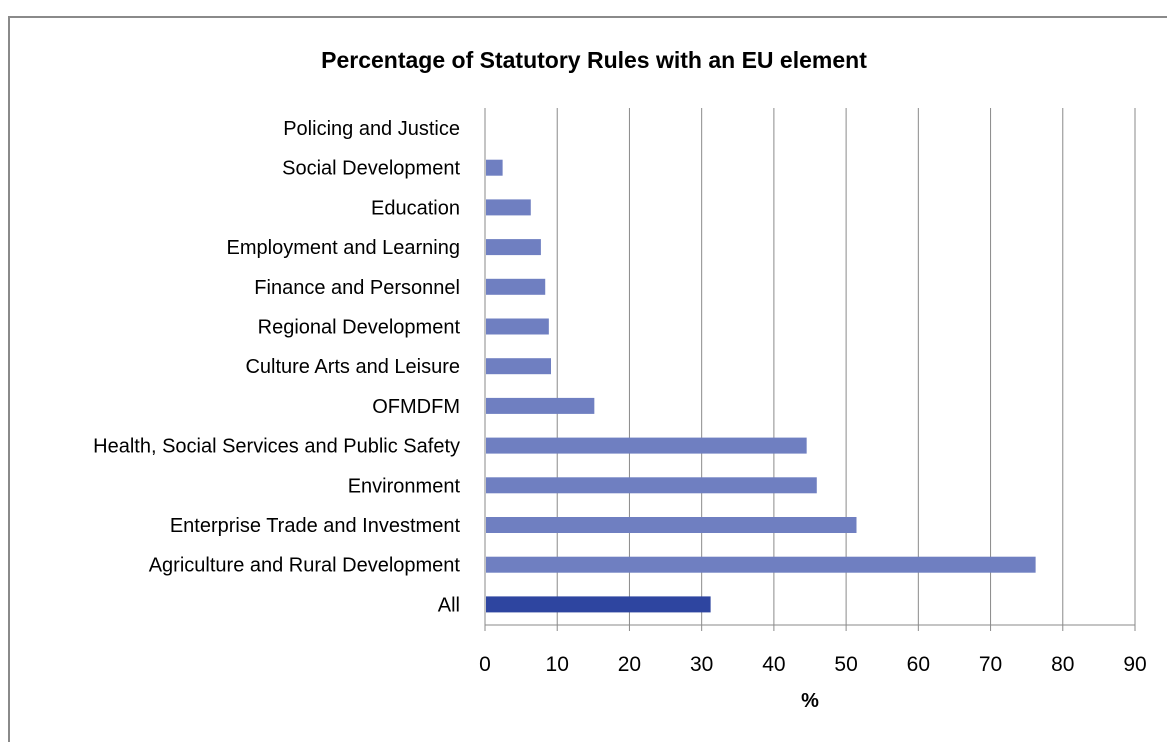 The image size is (1167, 742). Describe the element at coordinates (701, 664) in the screenshot. I see `x-tick-label: 30` at that location.